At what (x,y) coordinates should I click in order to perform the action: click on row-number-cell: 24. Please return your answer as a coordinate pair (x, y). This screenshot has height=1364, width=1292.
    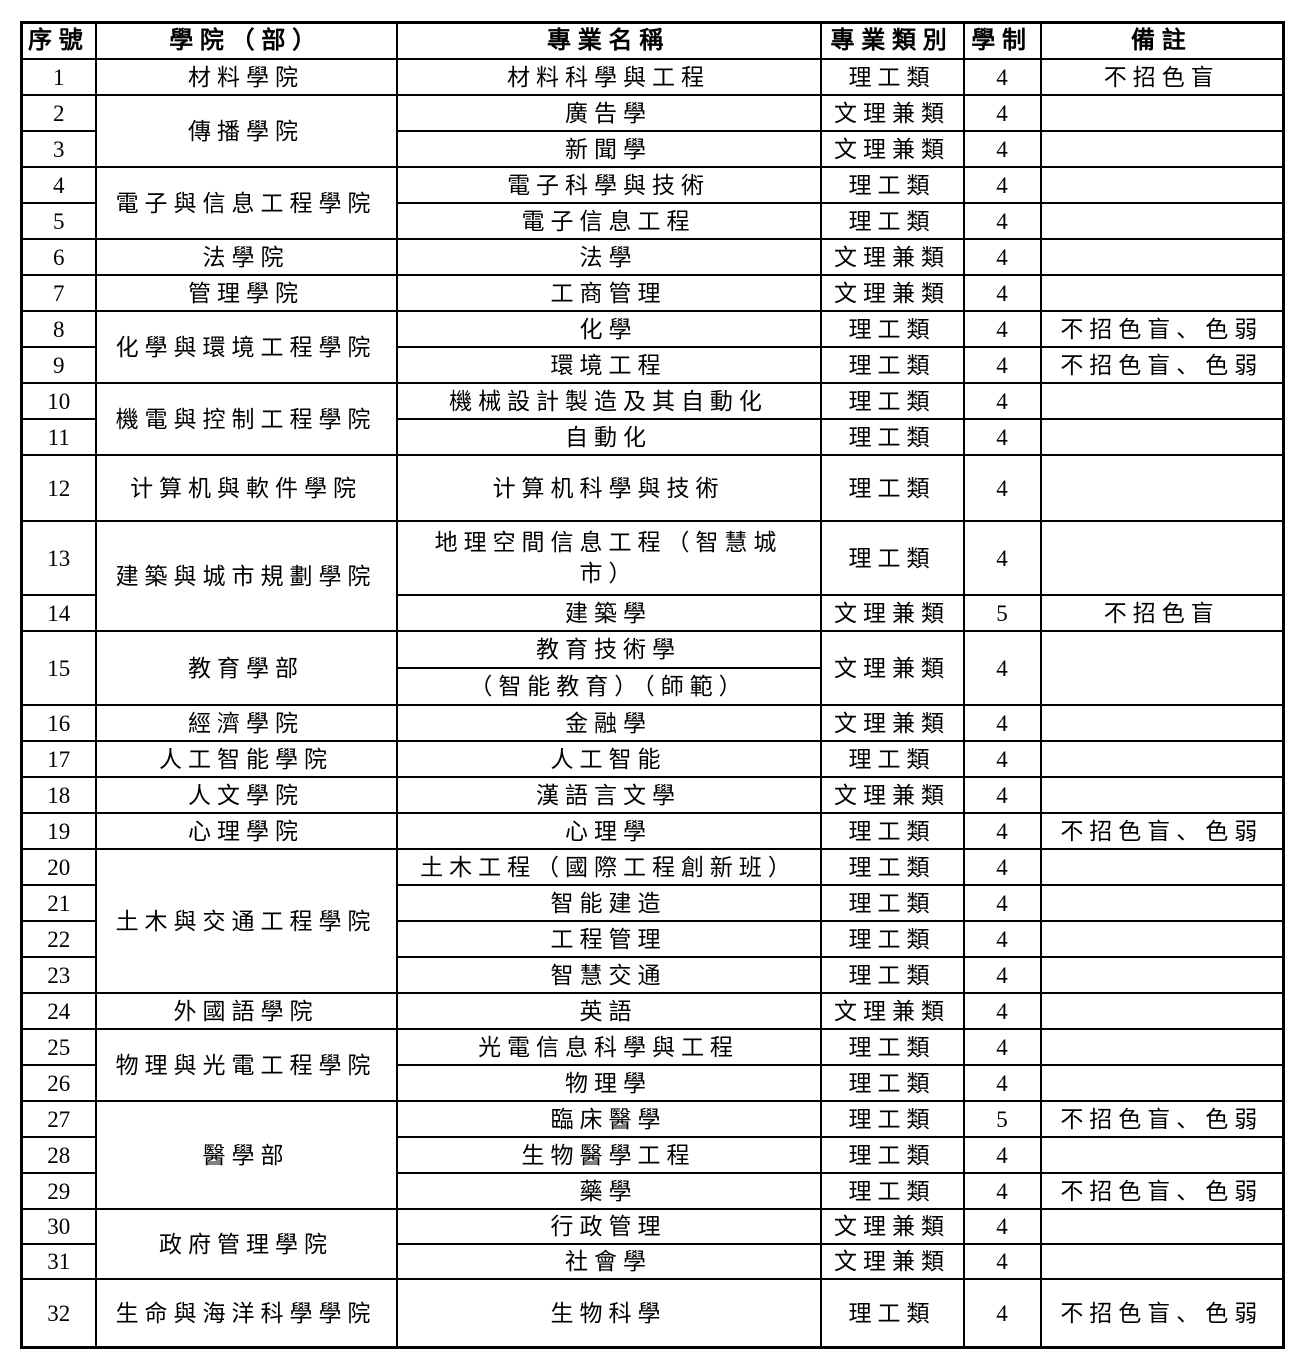
    Looking at the image, I should click on (58, 1011).